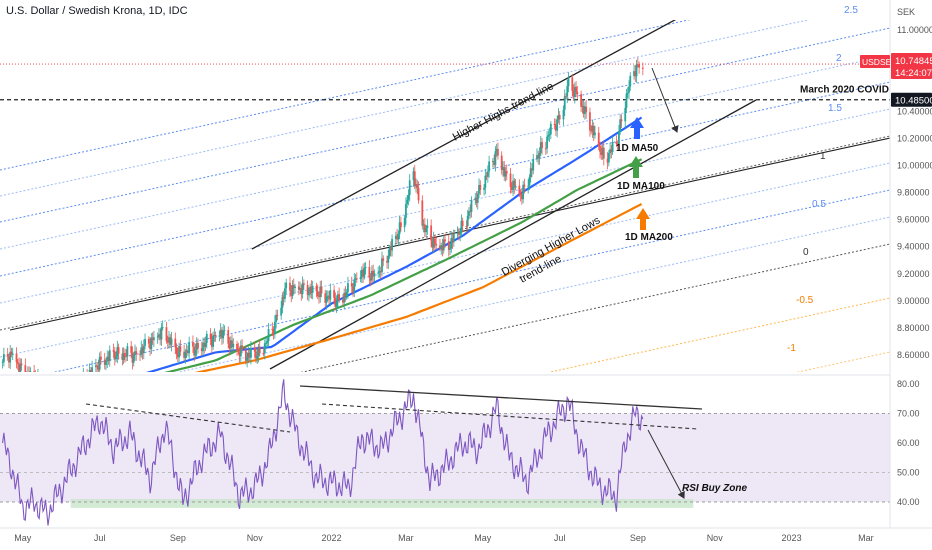  What do you see at coordinates (637, 128) in the screenshot?
I see `ma50-up-arrow-icon` at bounding box center [637, 128].